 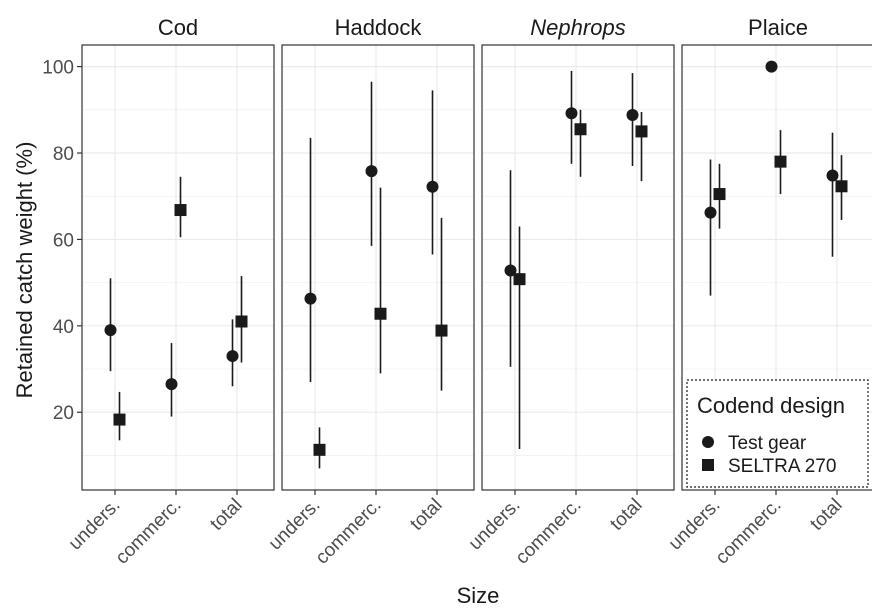 I want to click on panel-title: Plaice, so click(x=778, y=27).